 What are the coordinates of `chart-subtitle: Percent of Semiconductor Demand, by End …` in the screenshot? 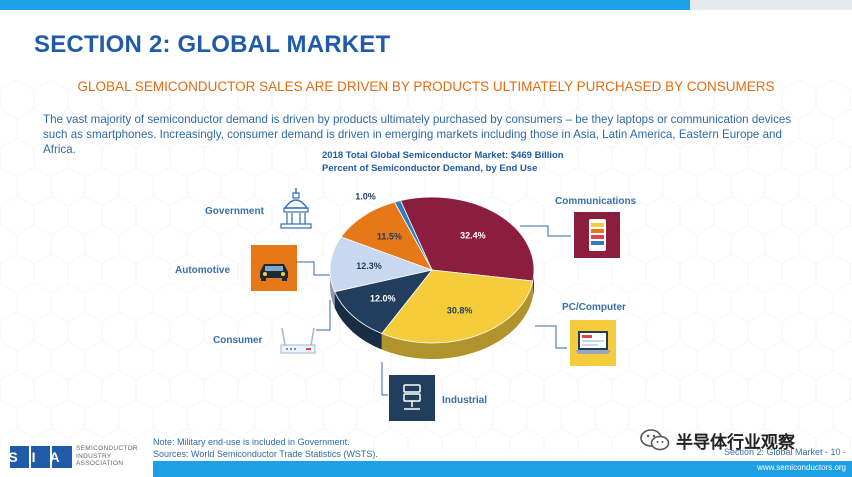 It's located at (430, 168).